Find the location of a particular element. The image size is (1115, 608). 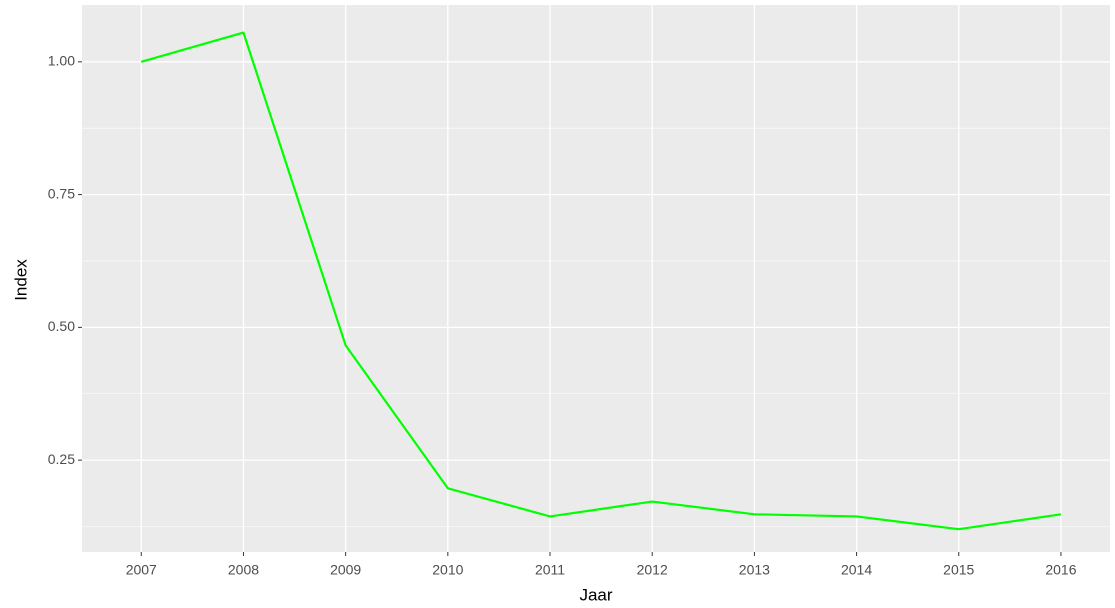

x-axis-title: Jaar is located at coordinates (595, 594).